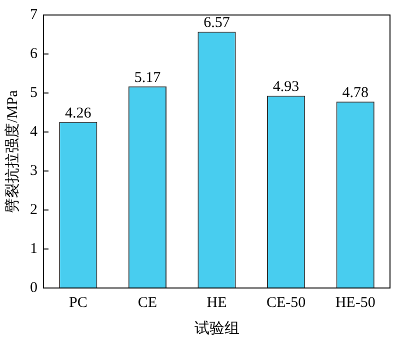  Describe the element at coordinates (34, 132) in the screenshot. I see `y-tick-label: 4` at that location.